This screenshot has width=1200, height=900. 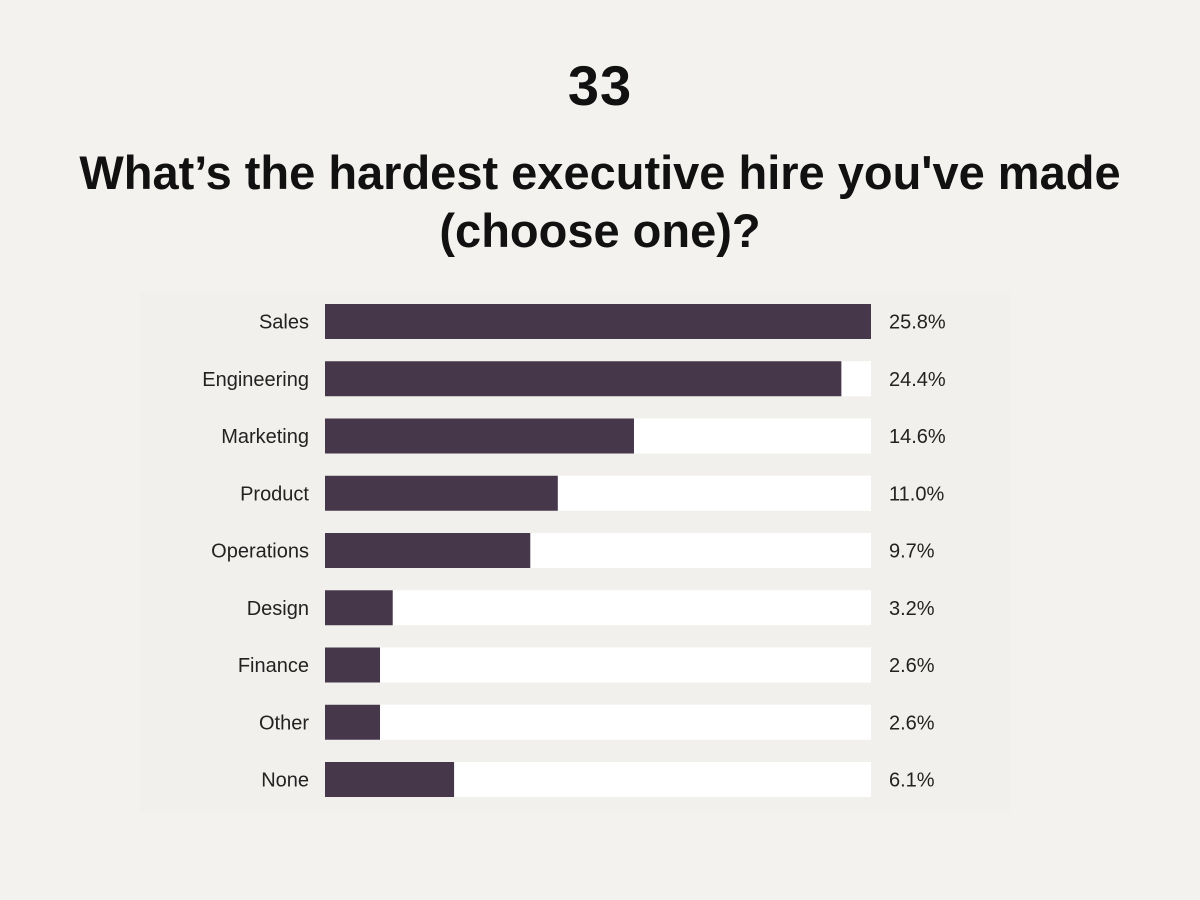 I want to click on value-label-none: 6.1%, so click(x=912, y=781).